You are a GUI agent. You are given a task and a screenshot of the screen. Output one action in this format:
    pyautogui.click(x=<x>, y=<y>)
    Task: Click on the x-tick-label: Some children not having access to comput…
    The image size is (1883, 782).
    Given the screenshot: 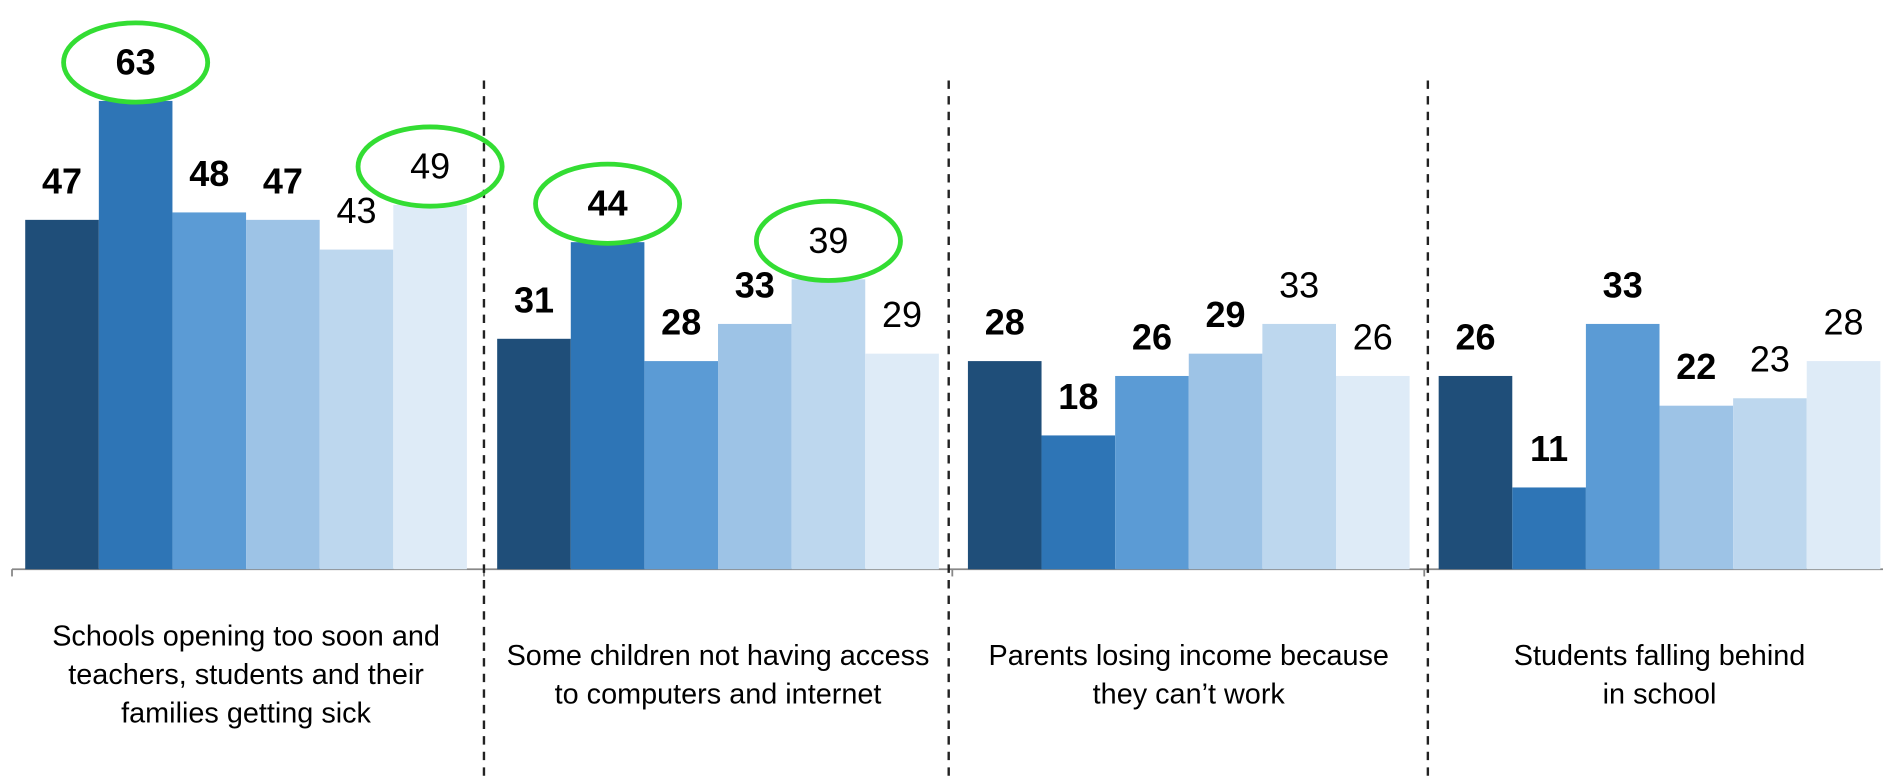 What is the action you would take?
    pyautogui.click(x=718, y=675)
    